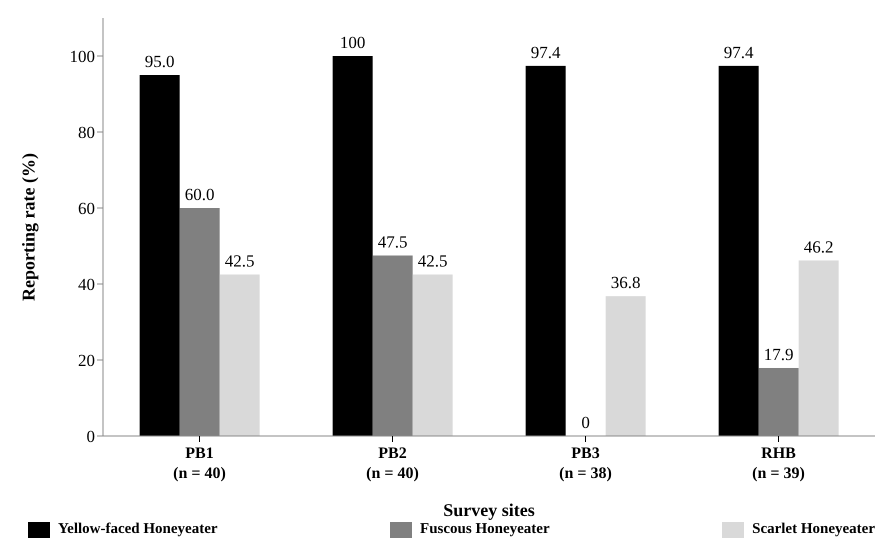  I want to click on data-label: 100, so click(353, 42).